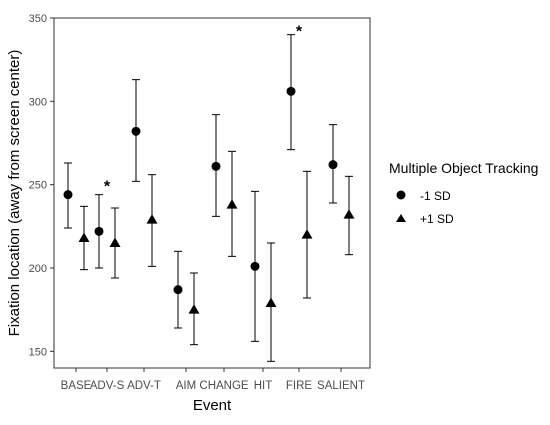 The image size is (550, 425). I want to click on legend-label-minus-1sd: -1 SD, so click(435, 196).